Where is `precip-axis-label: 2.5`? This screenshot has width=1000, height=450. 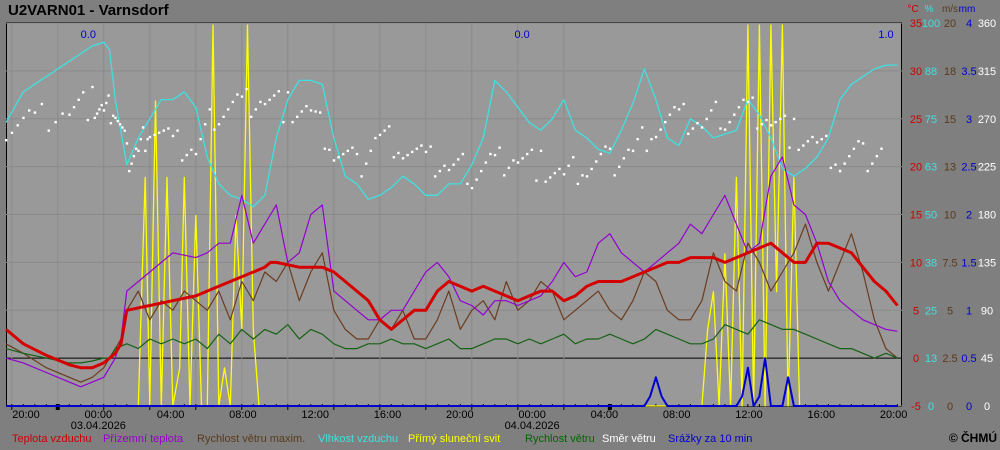
precip-axis-label: 2.5 is located at coordinates (968, 168).